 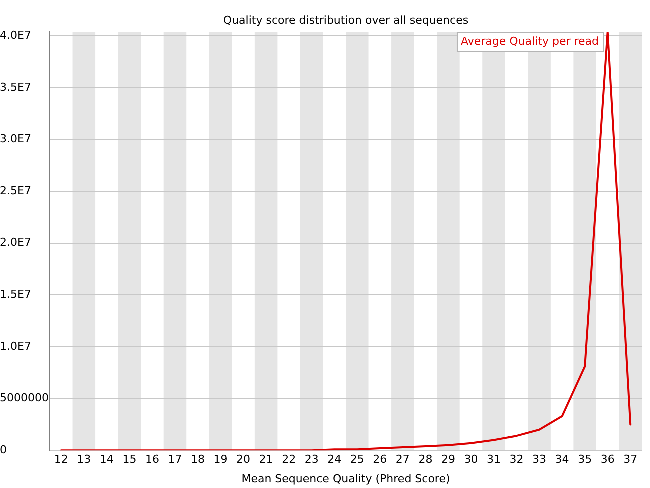 I want to click on x-tick-label: 29, so click(x=448, y=459).